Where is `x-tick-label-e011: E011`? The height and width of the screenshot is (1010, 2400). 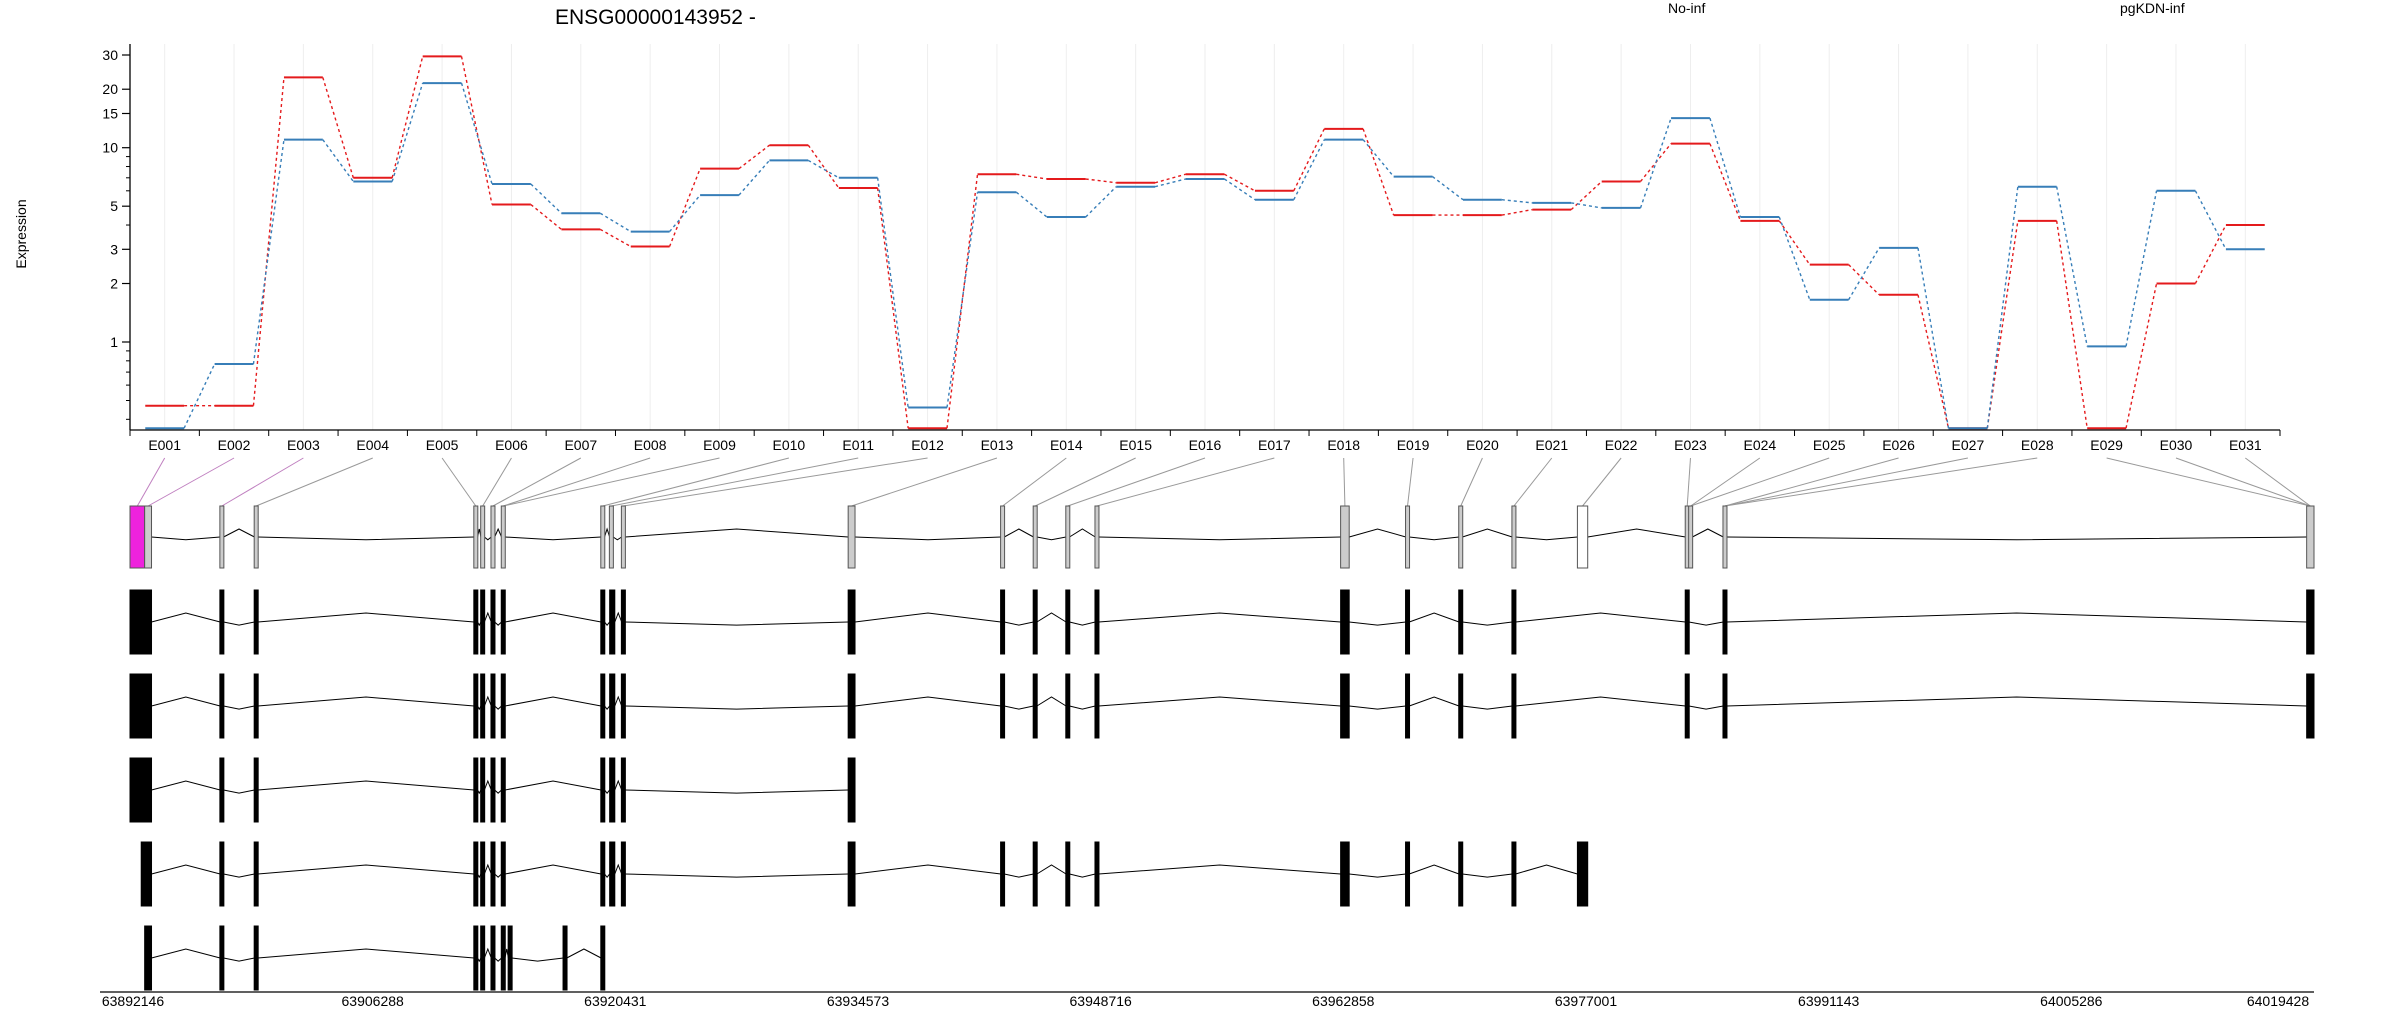
x-tick-label-e011: E011 is located at coordinates (858, 445).